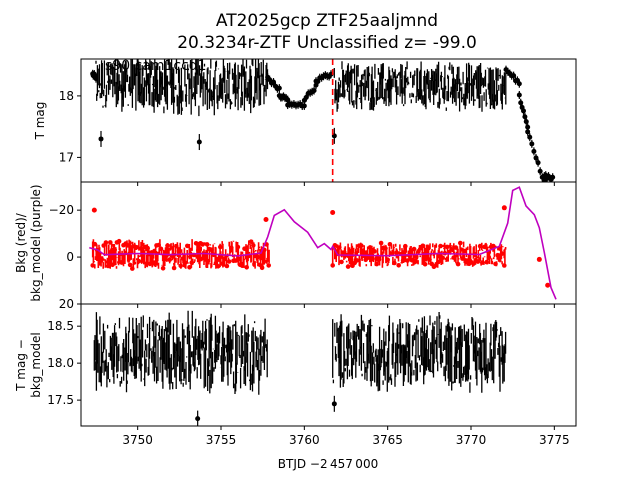 The height and width of the screenshot is (480, 640). I want to click on y-tick-label: 20, so click(66, 304).